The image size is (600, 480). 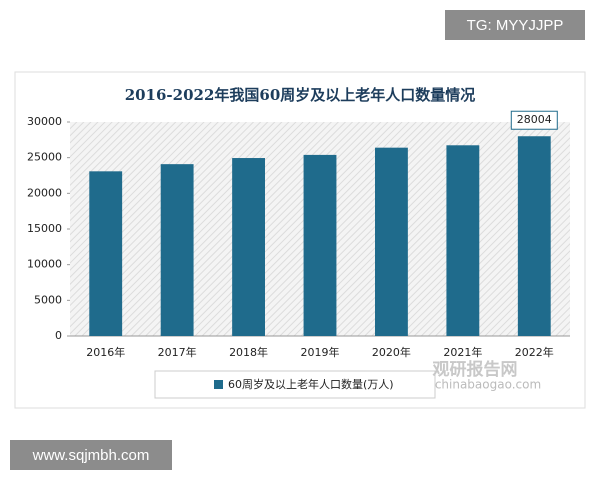 What do you see at coordinates (534, 352) in the screenshot?
I see `x-tick-label: 2022年` at bounding box center [534, 352].